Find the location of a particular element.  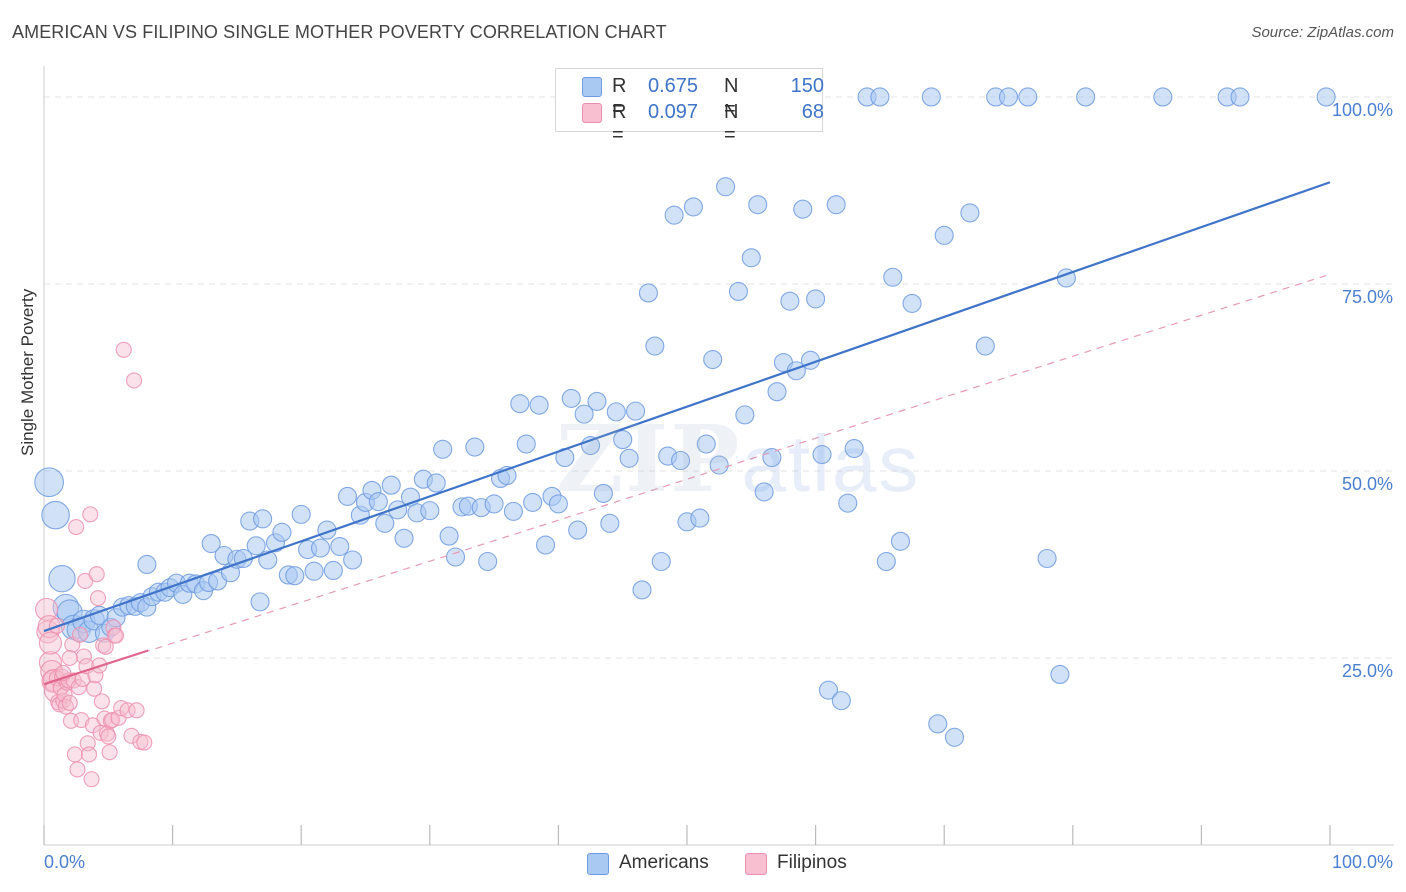

watermark-atlas: atlas is located at coordinates (831, 463).